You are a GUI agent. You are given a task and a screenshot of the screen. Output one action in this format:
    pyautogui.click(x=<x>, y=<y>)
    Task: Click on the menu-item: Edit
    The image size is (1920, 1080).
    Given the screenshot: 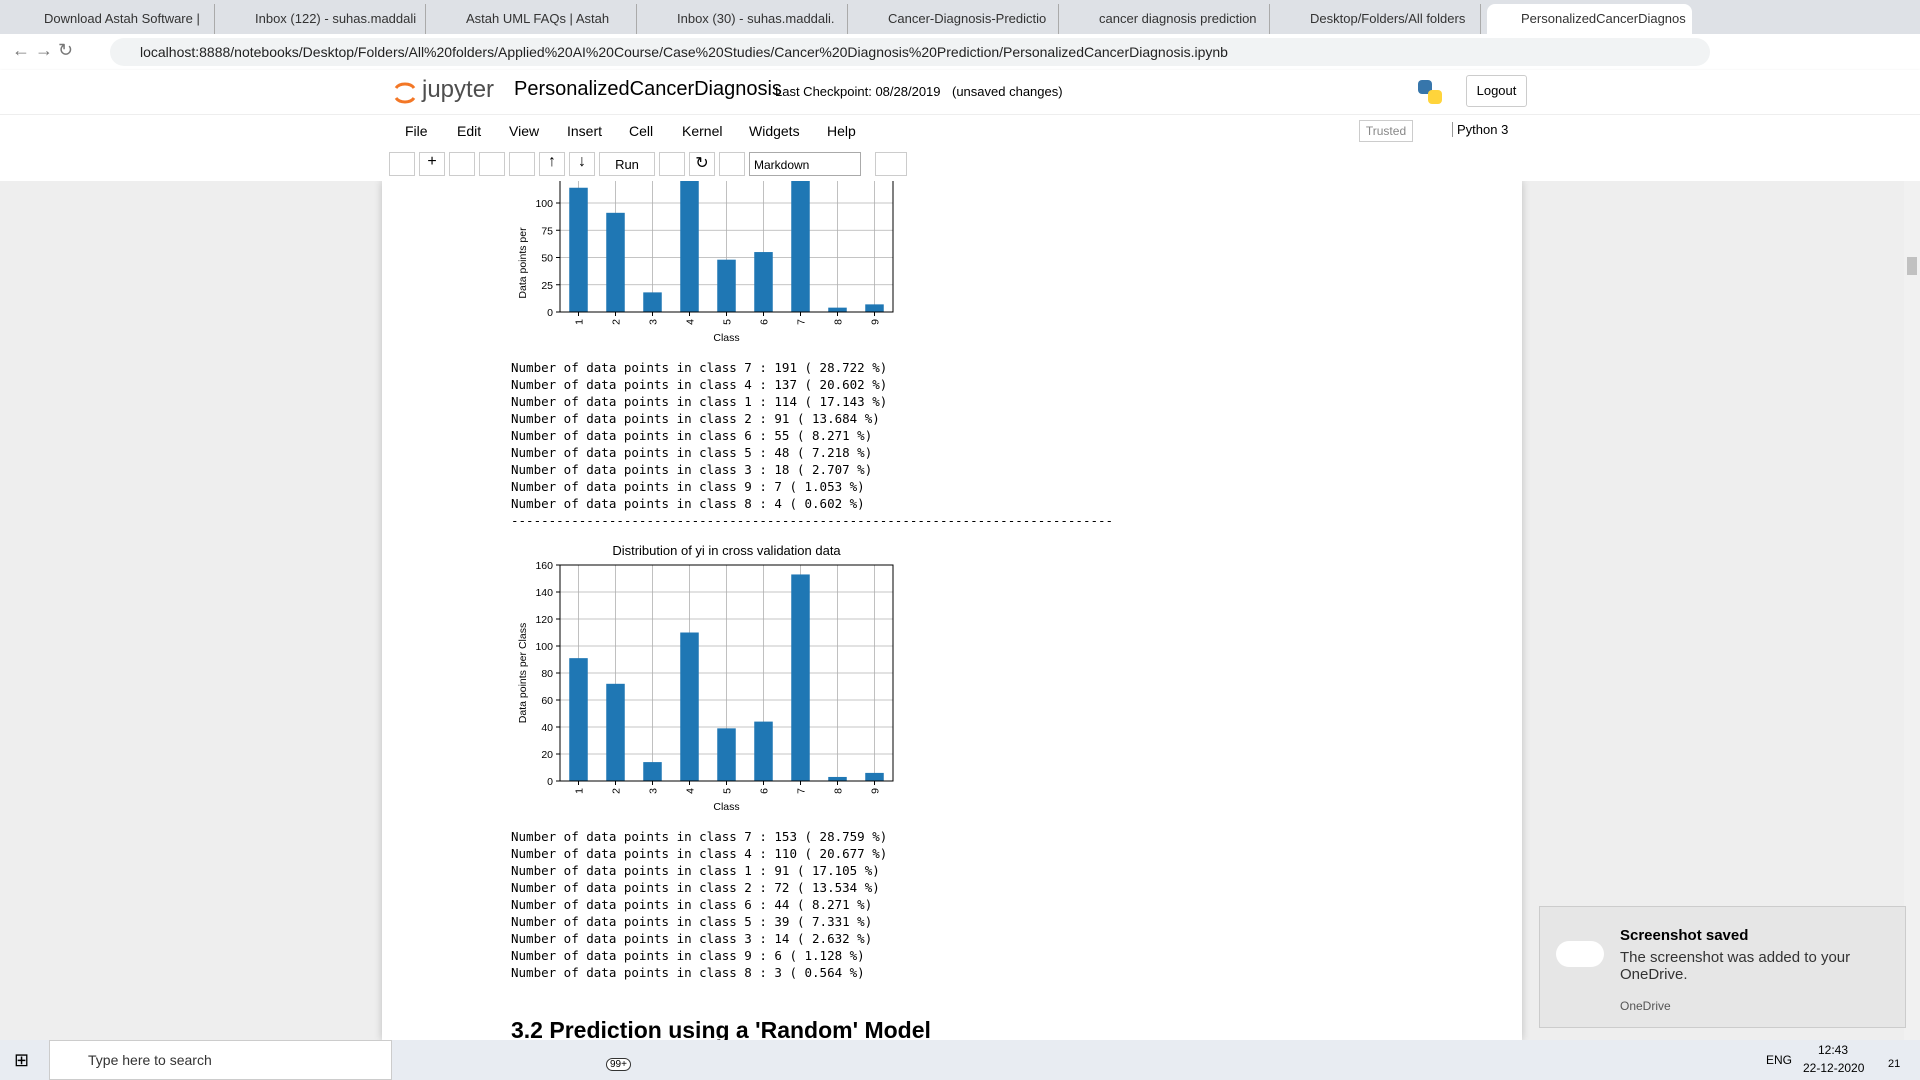 What is the action you would take?
    pyautogui.click(x=469, y=131)
    